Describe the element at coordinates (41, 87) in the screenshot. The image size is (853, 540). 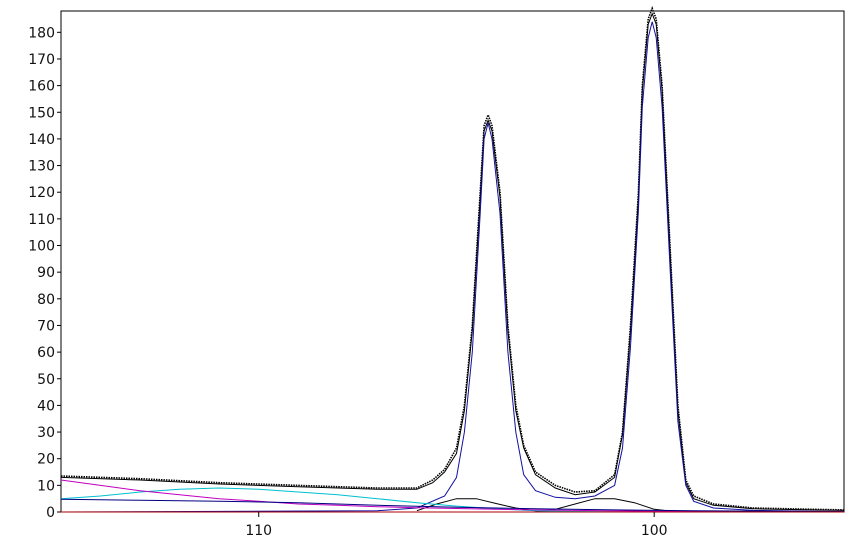
I see `y-tick-label: 160` at that location.